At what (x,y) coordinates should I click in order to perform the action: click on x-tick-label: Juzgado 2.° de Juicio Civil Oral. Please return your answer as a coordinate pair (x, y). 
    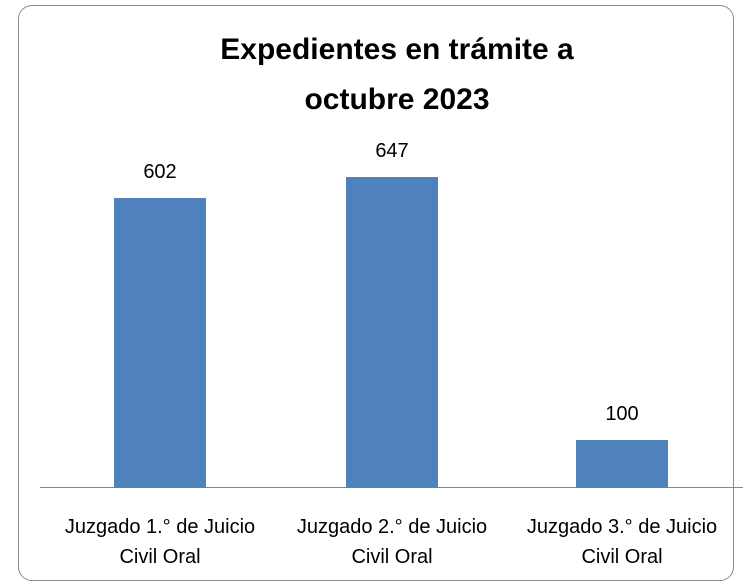
    Looking at the image, I should click on (392, 542).